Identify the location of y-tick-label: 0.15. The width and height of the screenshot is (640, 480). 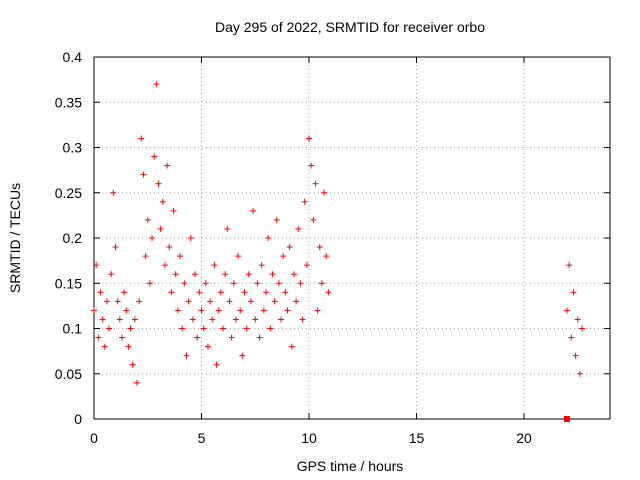
(68, 283).